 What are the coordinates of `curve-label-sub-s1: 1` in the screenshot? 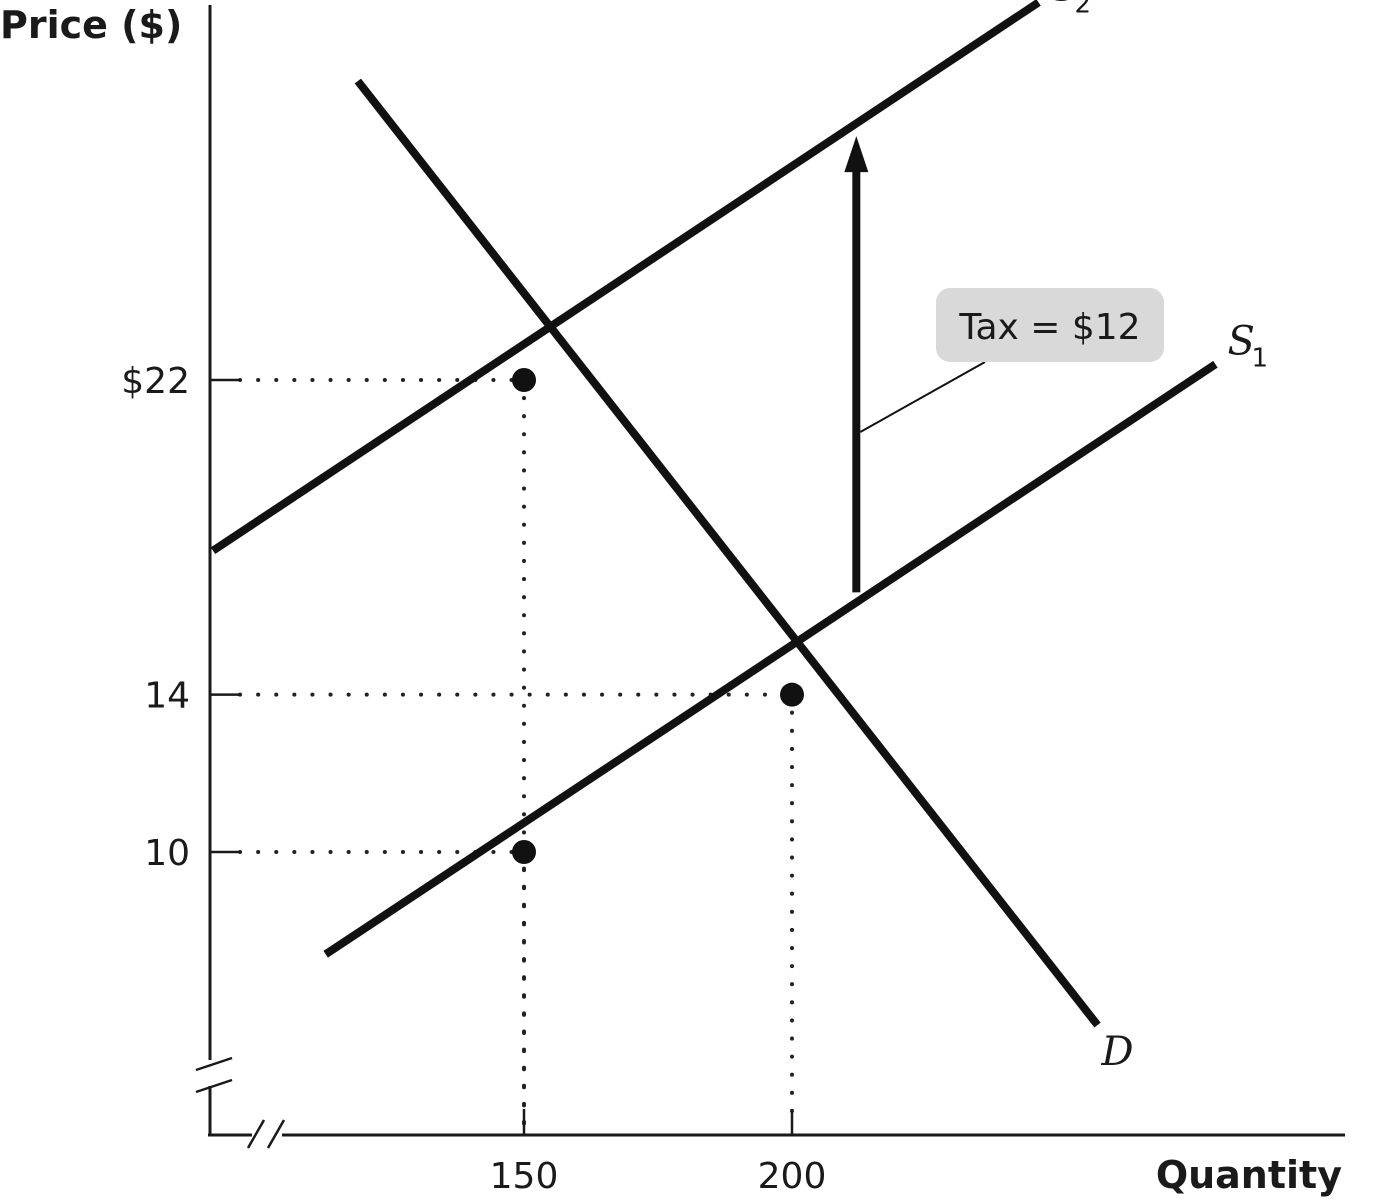 It's located at (1259, 358).